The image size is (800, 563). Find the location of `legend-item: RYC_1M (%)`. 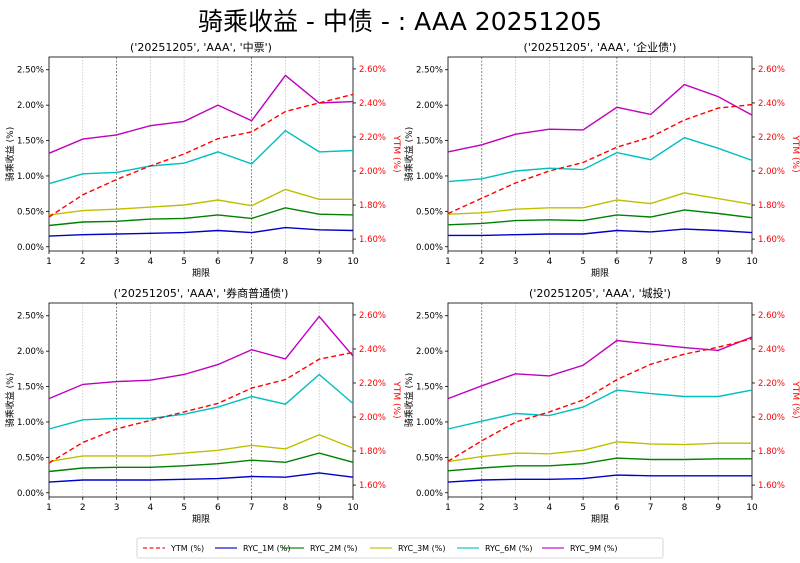

legend-item: RYC_1M (%) is located at coordinates (252, 548).